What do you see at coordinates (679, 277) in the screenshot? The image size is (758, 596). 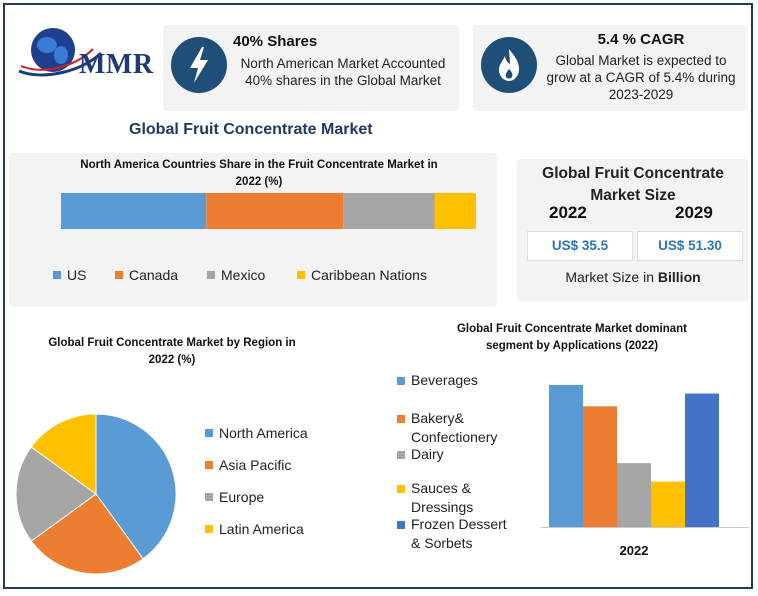 I see `unit-bold: Billion` at bounding box center [679, 277].